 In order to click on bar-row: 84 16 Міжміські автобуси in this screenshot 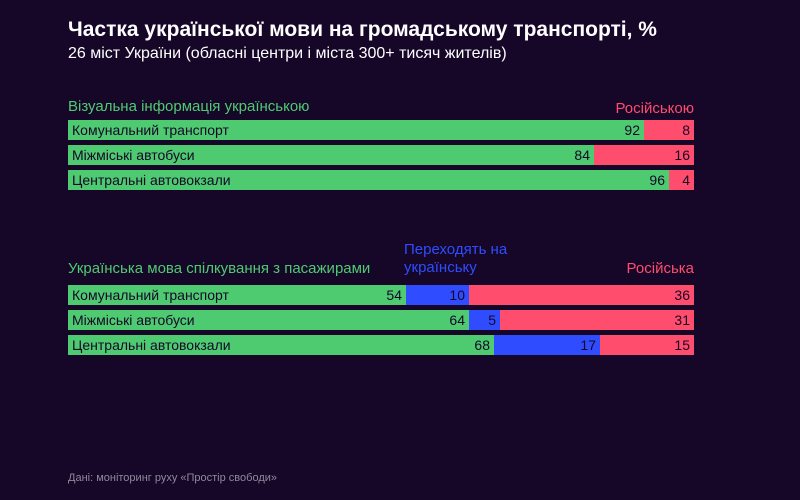, I will do `click(381, 155)`.